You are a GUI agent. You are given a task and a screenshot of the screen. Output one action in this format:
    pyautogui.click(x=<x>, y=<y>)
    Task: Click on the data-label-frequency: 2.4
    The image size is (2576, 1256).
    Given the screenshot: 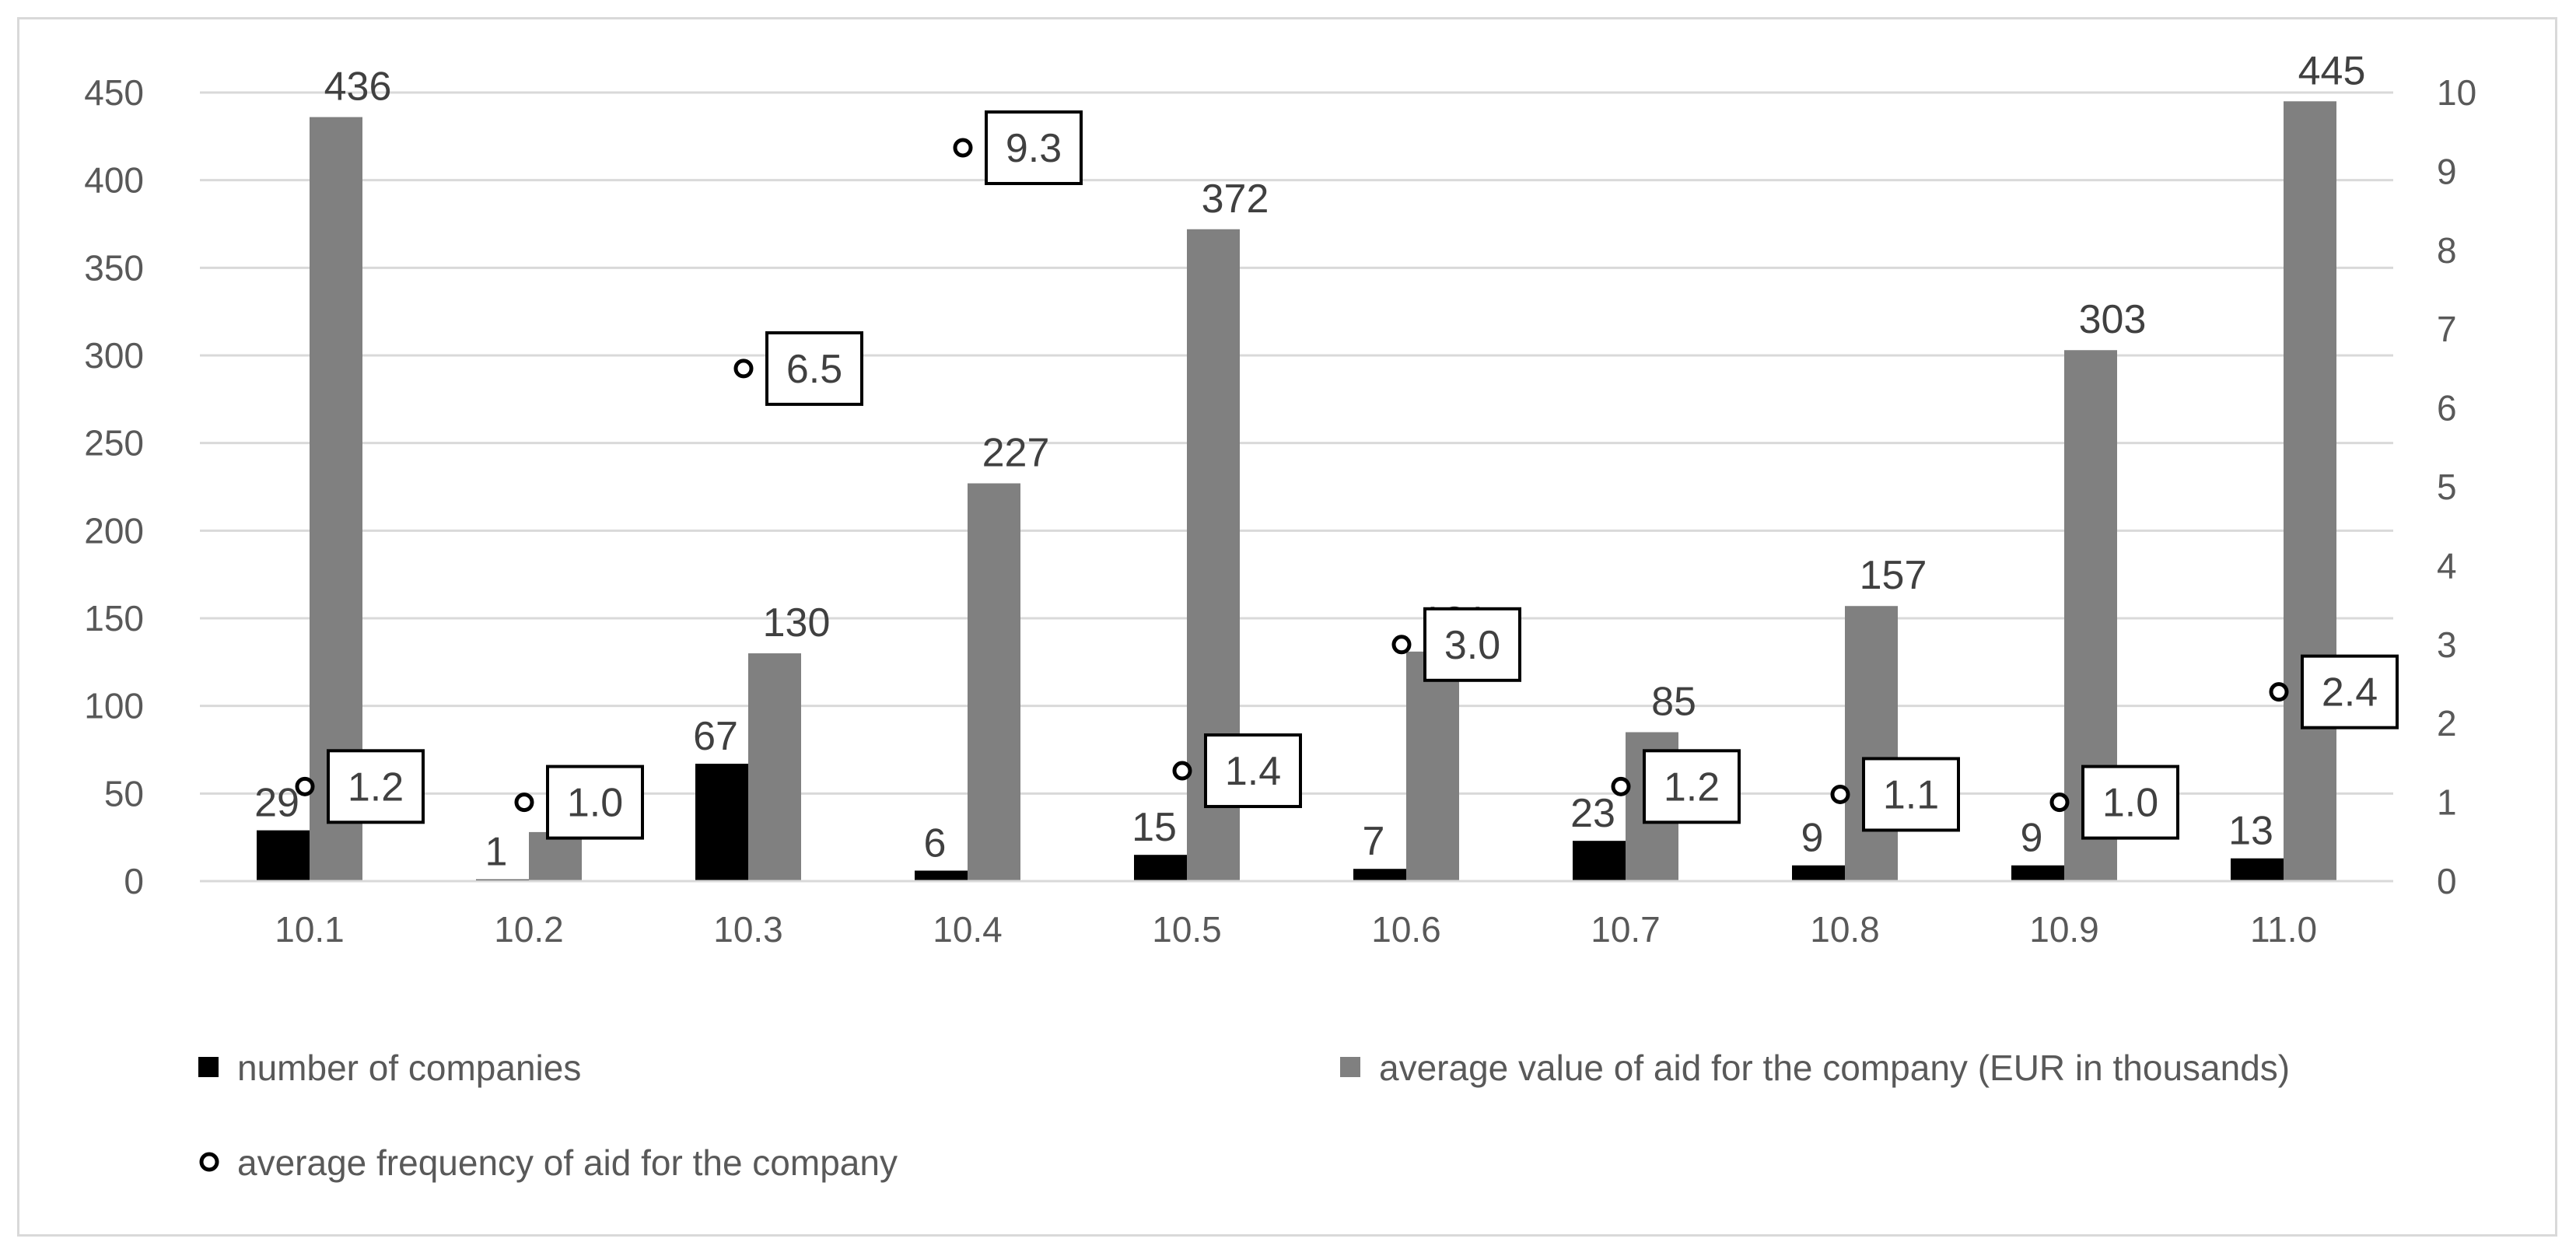 What is the action you would take?
    pyautogui.click(x=2350, y=693)
    